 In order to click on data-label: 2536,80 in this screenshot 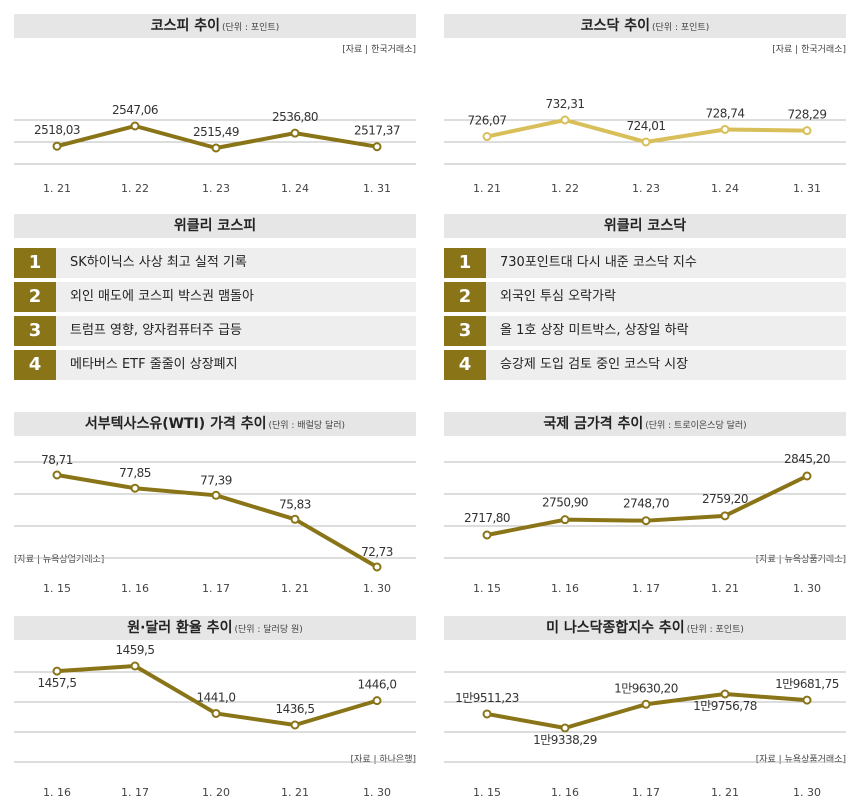, I will do `click(295, 117)`.